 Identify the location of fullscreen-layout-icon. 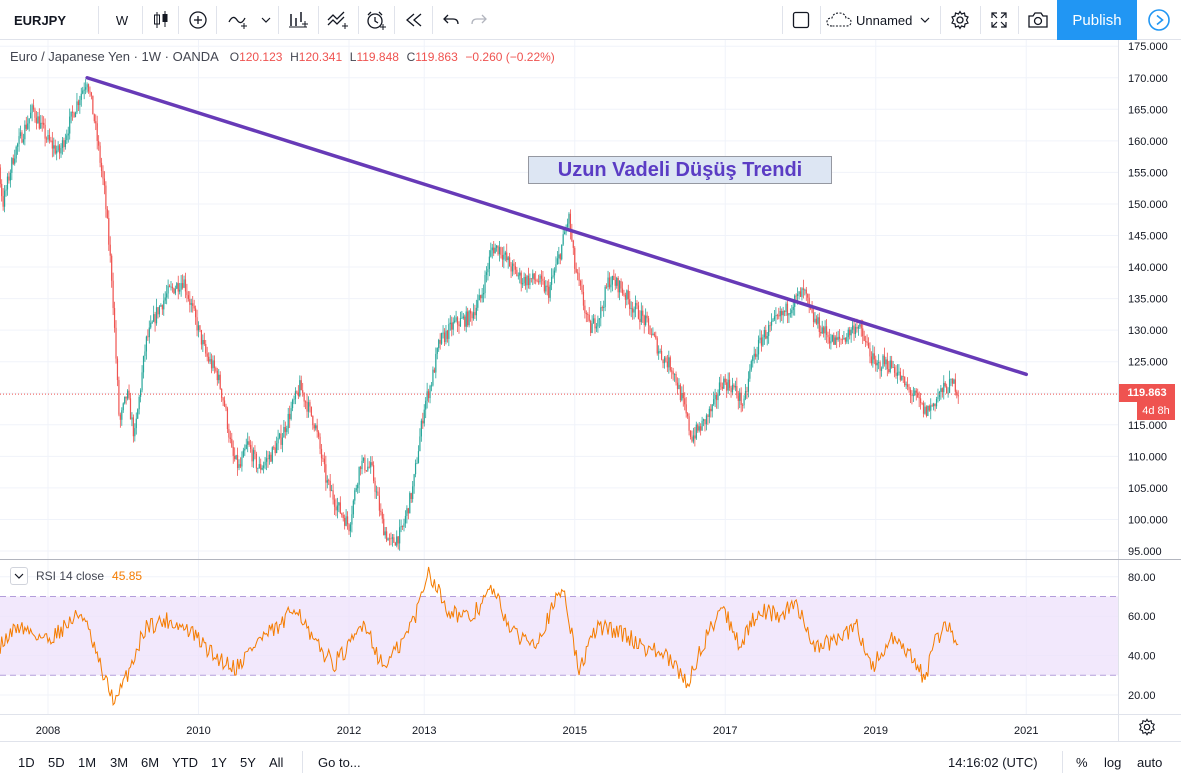
(801, 20).